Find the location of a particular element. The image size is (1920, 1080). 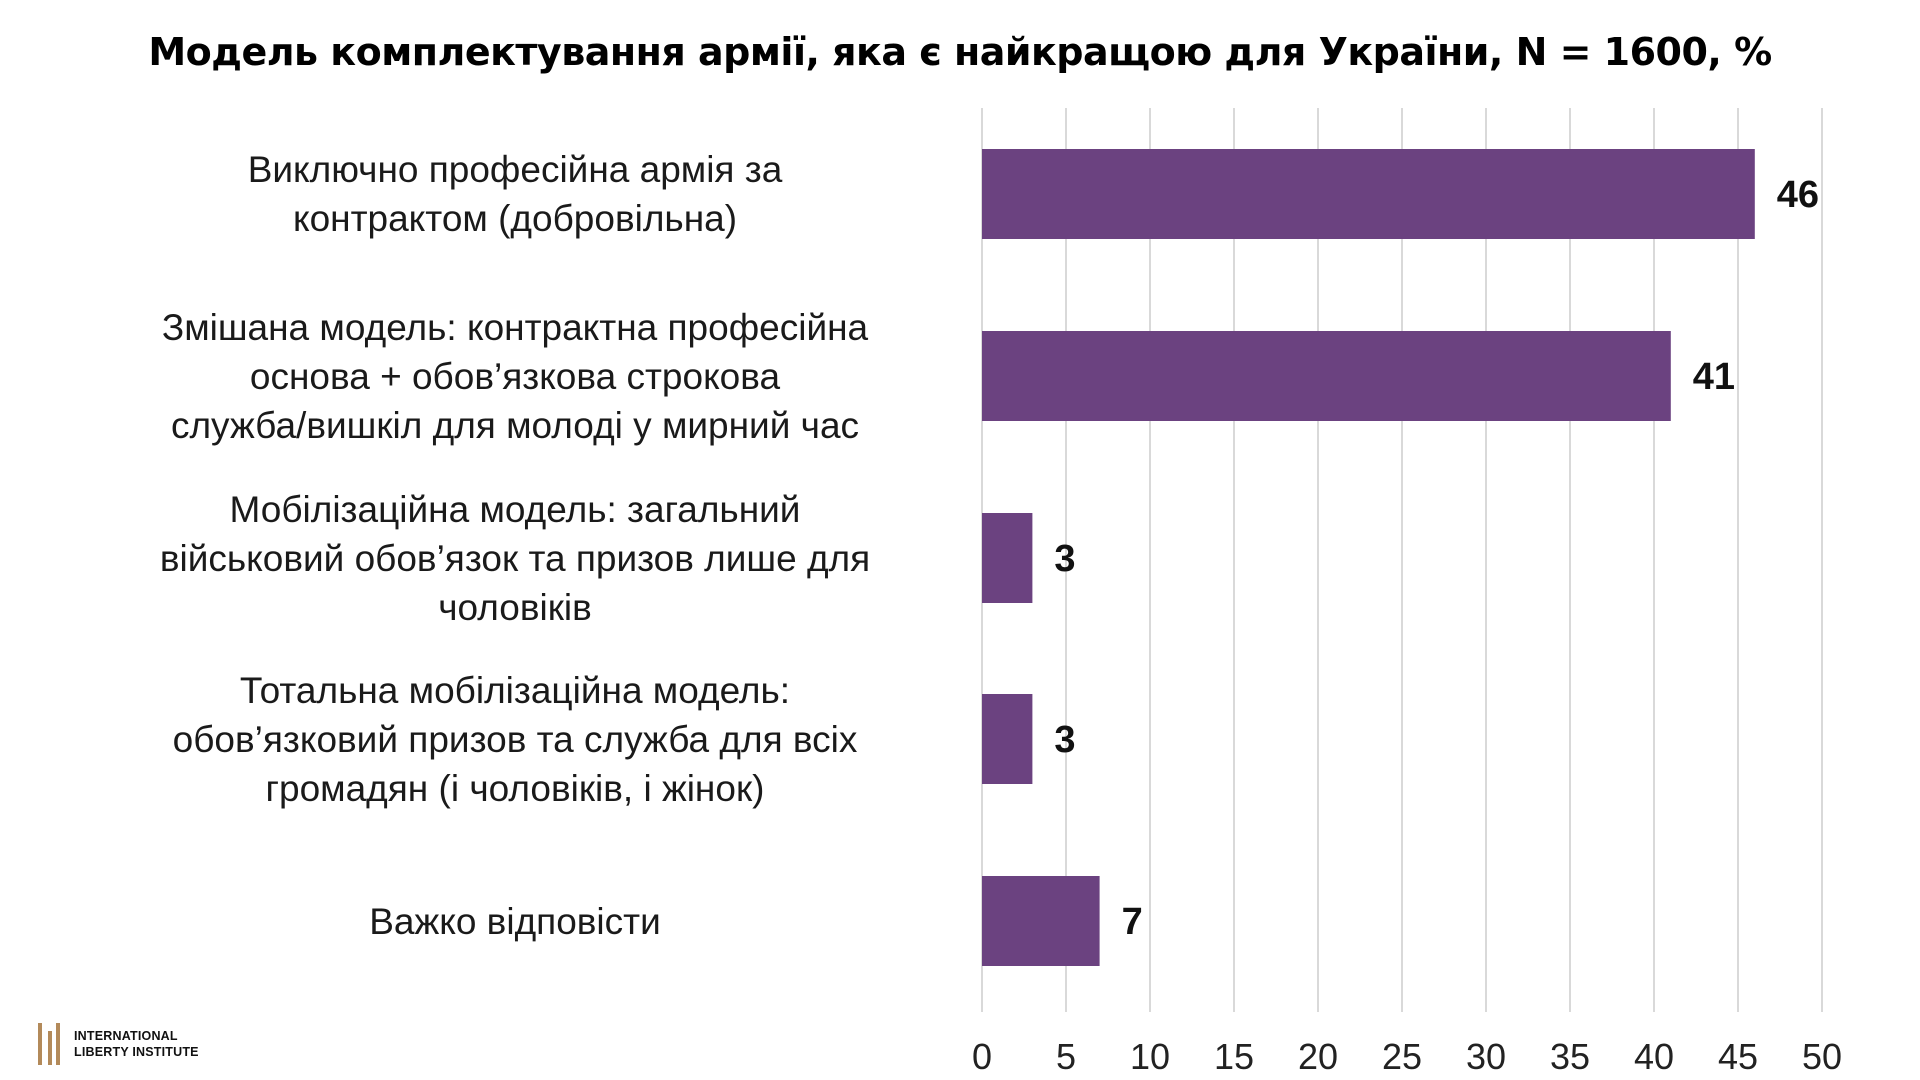

category-label-line: військовий обов’язок та призов лише для is located at coordinates (515, 558).